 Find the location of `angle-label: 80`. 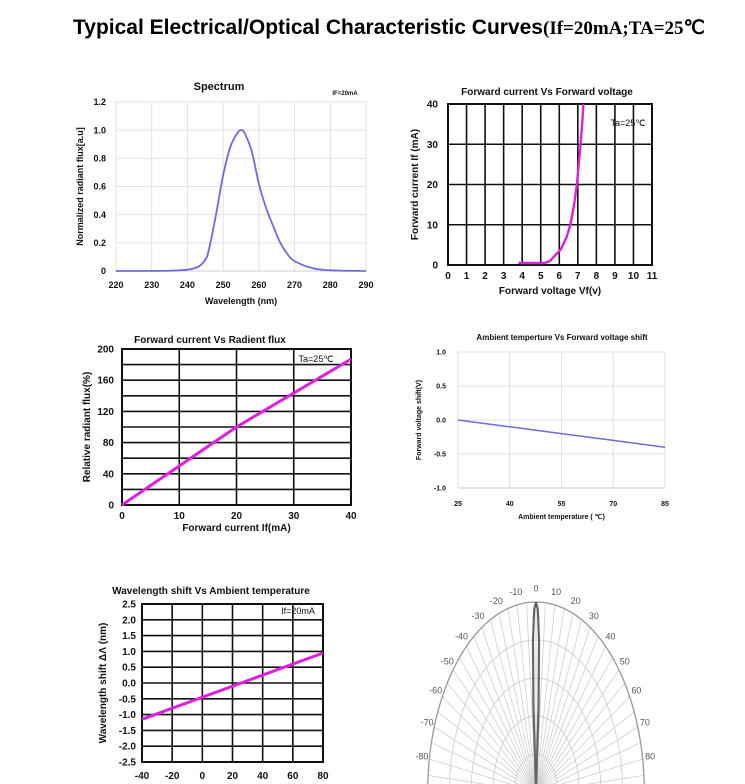

angle-label: 80 is located at coordinates (650, 757).